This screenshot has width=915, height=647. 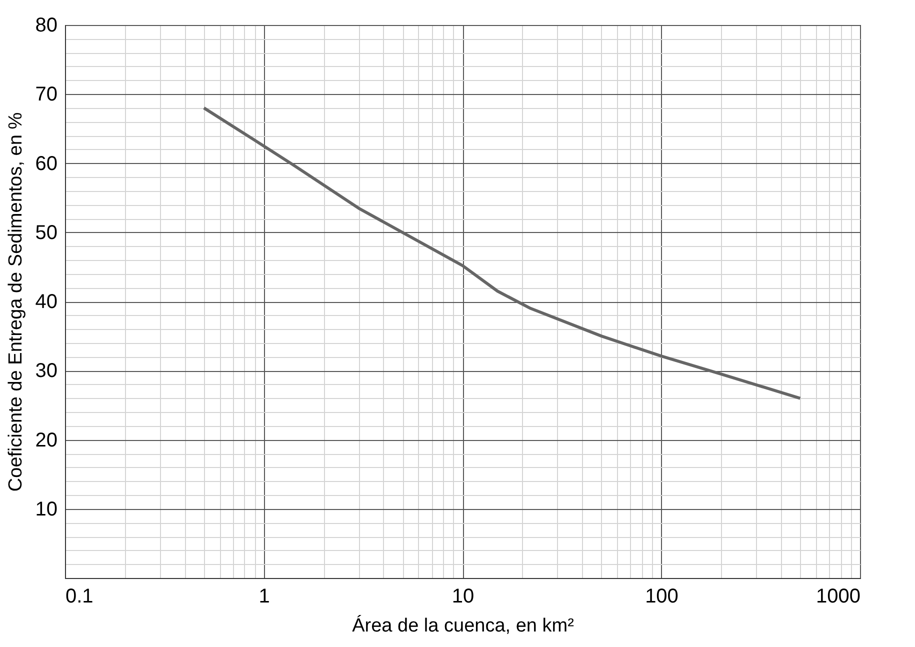 I want to click on y-tick-label: 30, so click(x=46, y=371).